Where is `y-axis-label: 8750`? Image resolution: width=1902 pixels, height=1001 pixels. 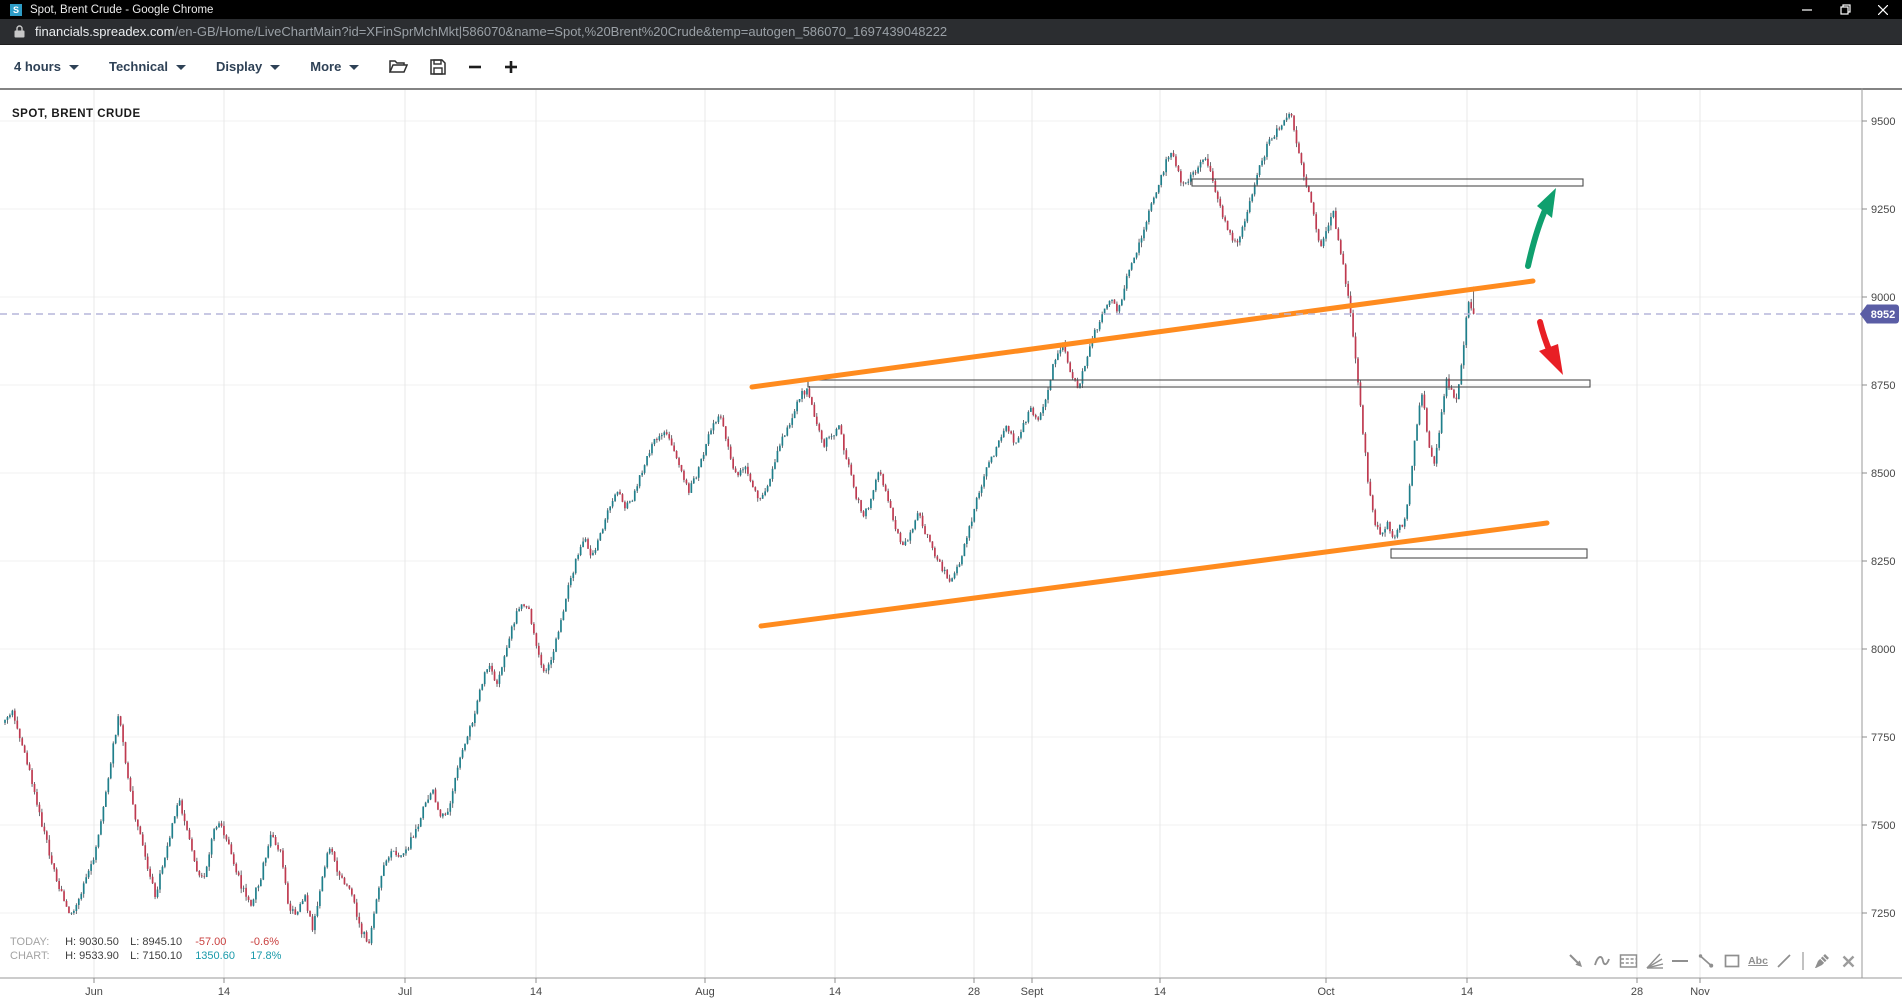
y-axis-label: 8750 is located at coordinates (1883, 386).